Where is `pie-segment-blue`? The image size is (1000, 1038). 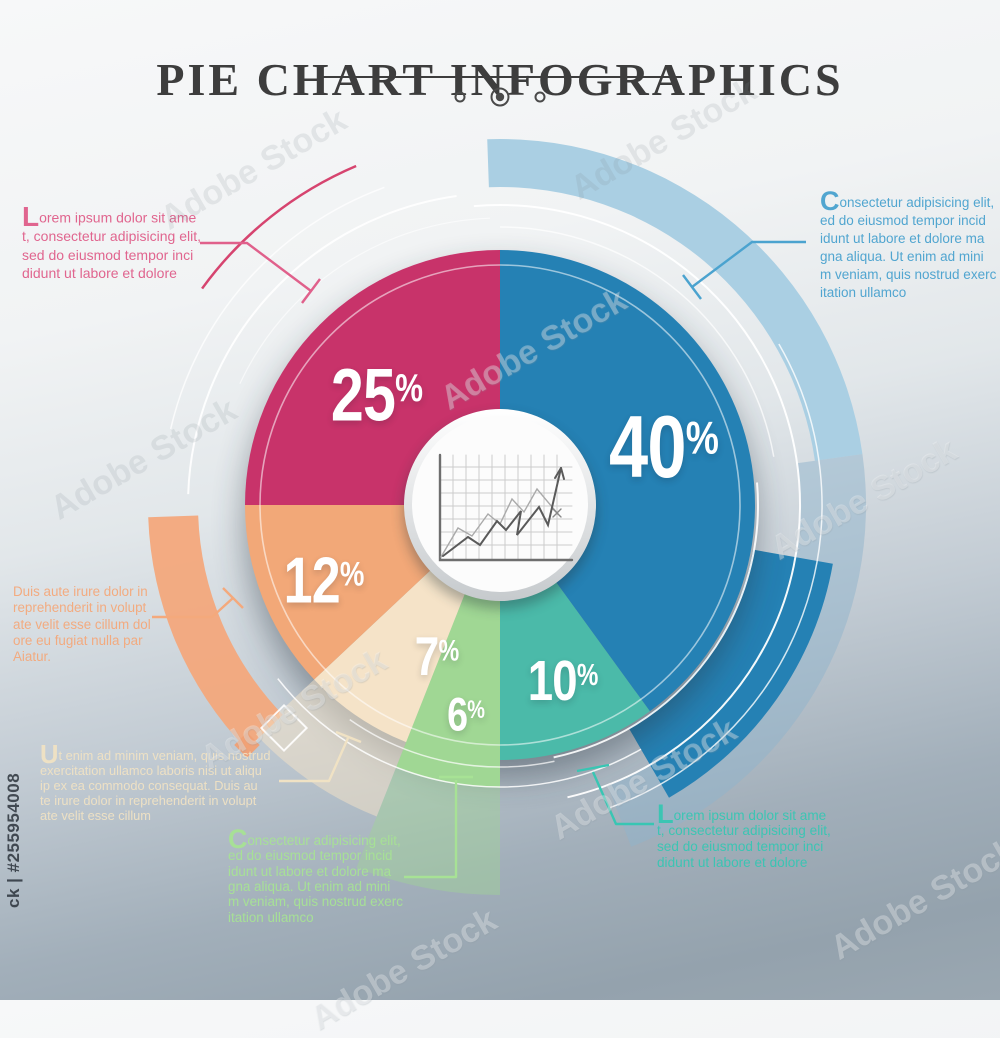 pie-segment-blue is located at coordinates (627, 481).